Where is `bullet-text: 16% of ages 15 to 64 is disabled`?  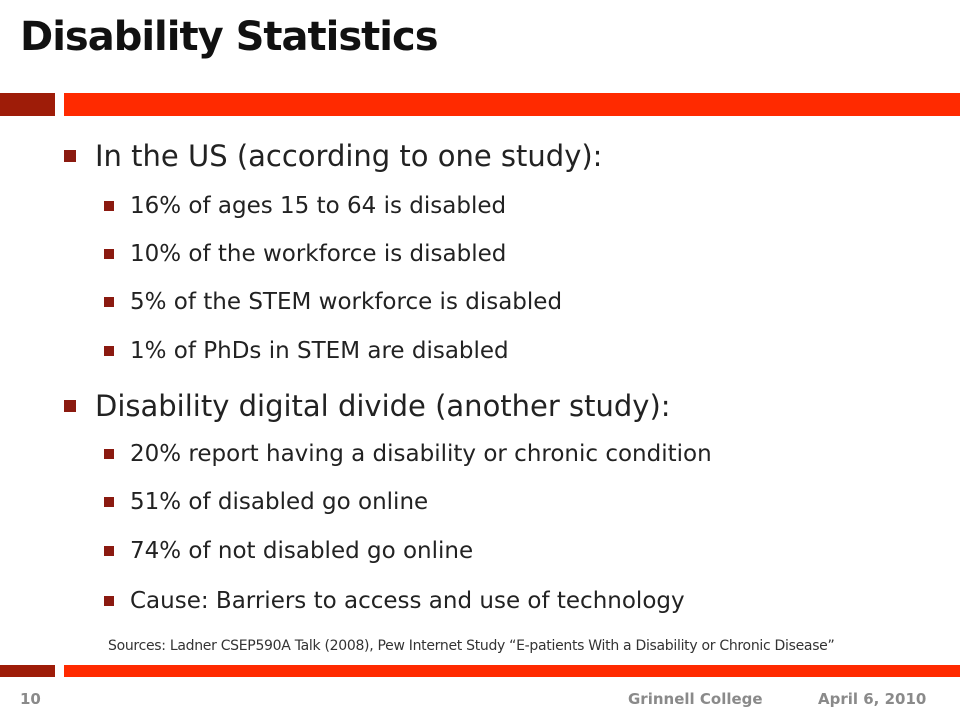
bullet-text: 16% of ages 15 to 64 is disabled is located at coordinates (318, 206).